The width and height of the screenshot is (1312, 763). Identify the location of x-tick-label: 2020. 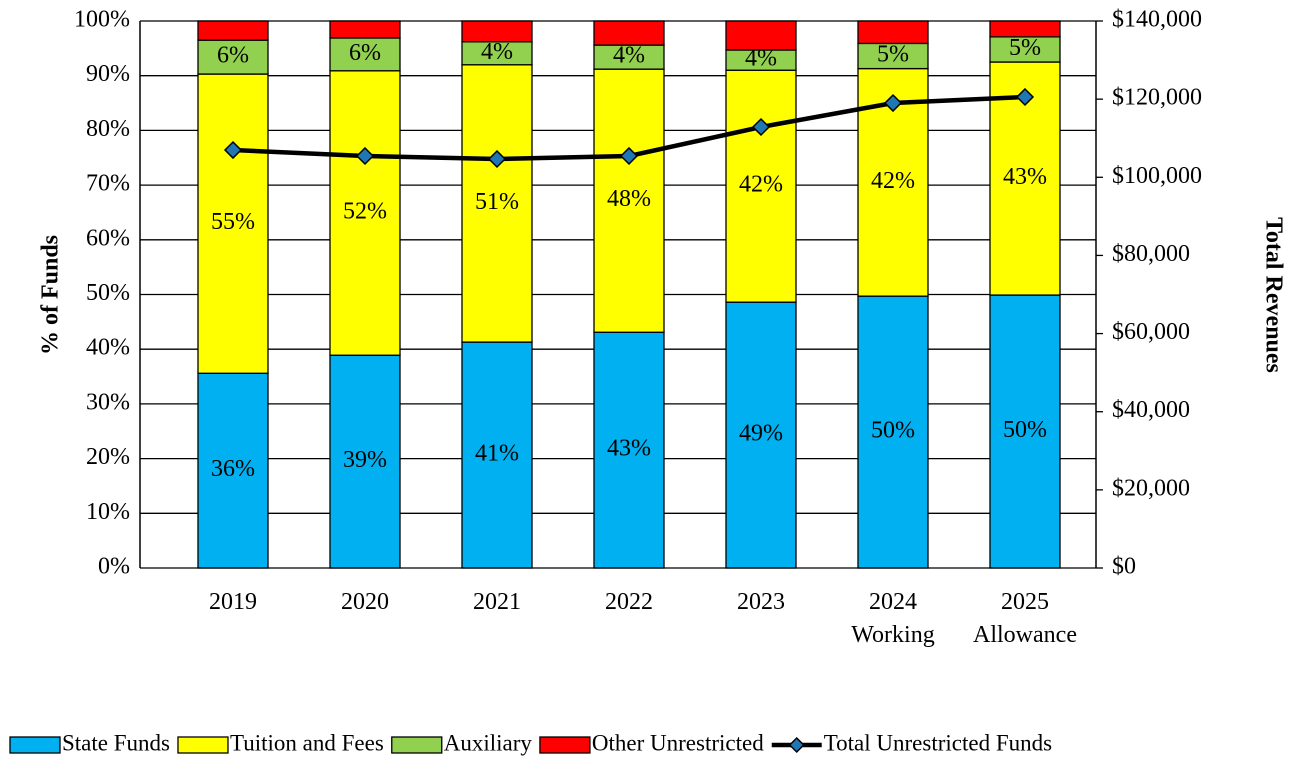
(365, 602).